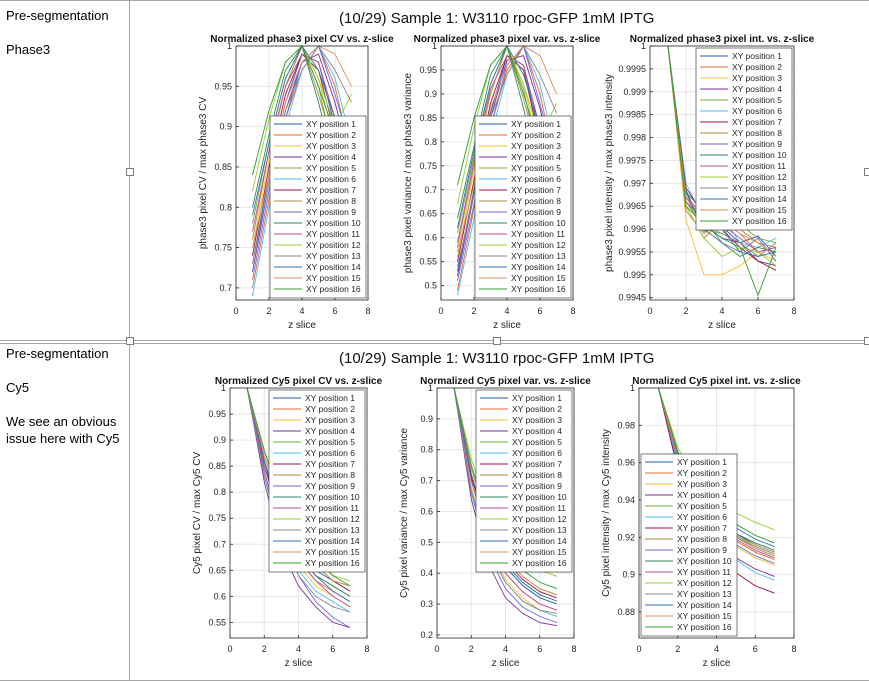  What do you see at coordinates (428, 262) in the screenshot?
I see `y-tick-label: 0.55` at bounding box center [428, 262].